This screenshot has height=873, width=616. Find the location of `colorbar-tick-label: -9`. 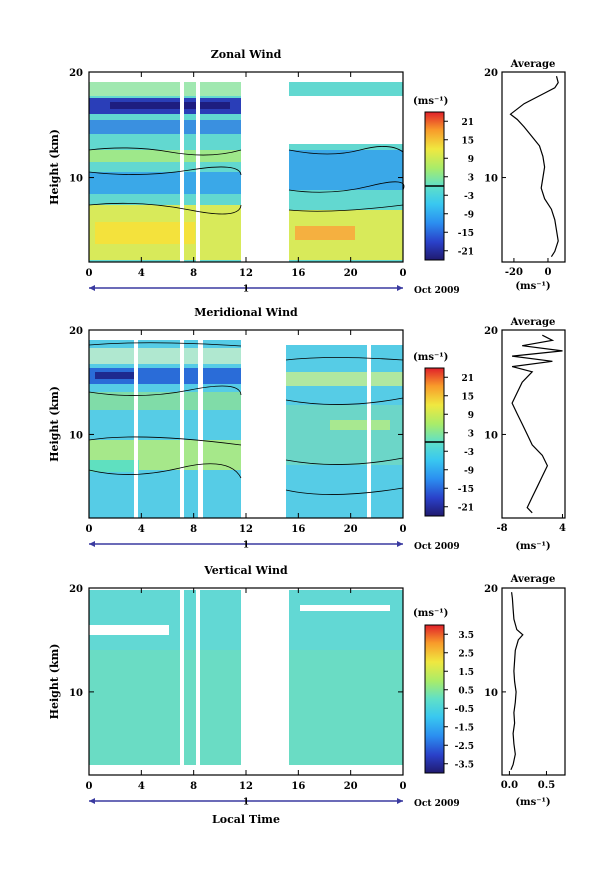

colorbar-tick-label: -9 is located at coordinates (469, 215).